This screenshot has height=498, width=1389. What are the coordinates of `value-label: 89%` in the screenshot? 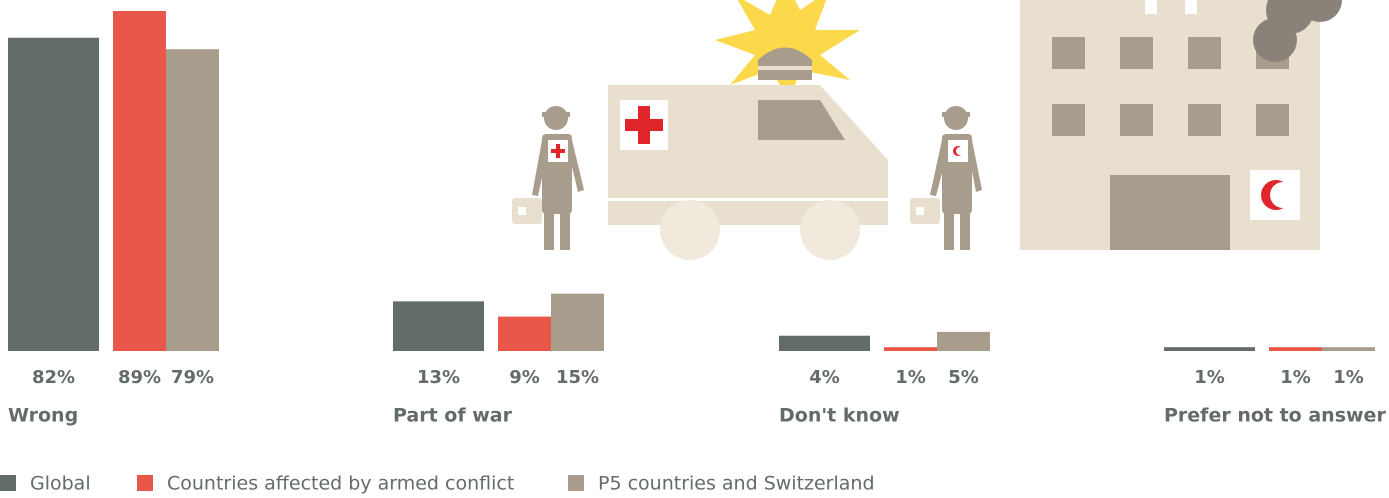 It's located at (139, 377).